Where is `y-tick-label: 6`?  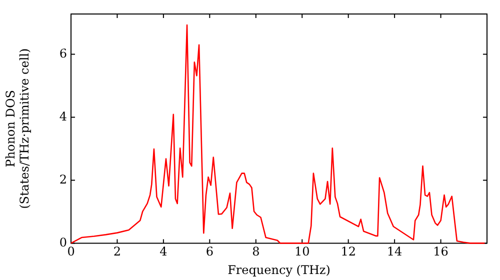 y-tick-label: 6 is located at coordinates (63, 53).